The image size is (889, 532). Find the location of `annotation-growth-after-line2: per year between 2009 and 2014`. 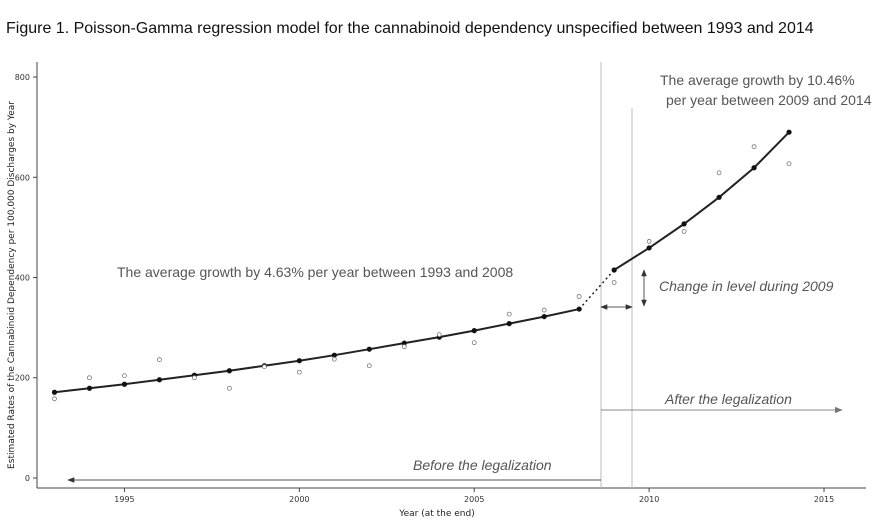

annotation-growth-after-line2: per year between 2009 and 2014 is located at coordinates (769, 100).